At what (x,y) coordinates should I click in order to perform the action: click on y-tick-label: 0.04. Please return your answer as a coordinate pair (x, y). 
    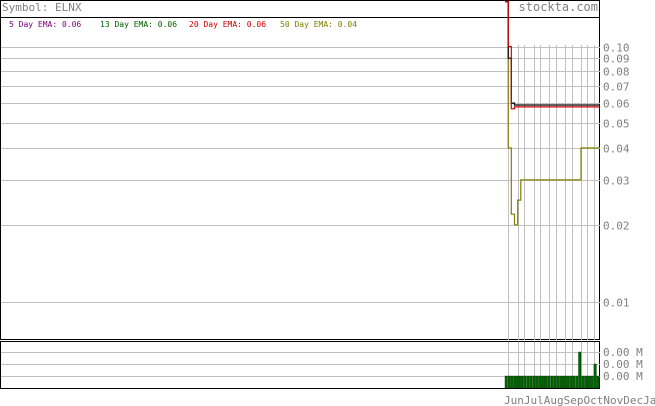
    Looking at the image, I should click on (616, 149).